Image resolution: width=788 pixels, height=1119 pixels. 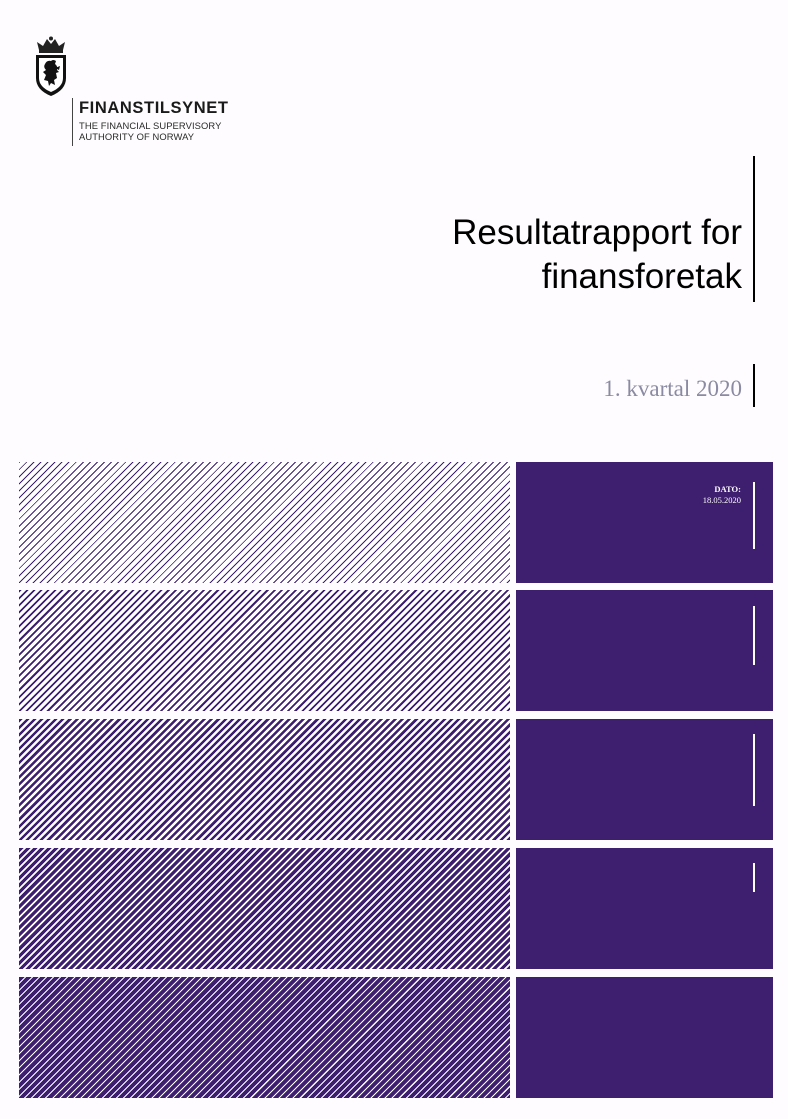 What do you see at coordinates (754, 635) in the screenshot?
I see `panel-2-accent-line` at bounding box center [754, 635].